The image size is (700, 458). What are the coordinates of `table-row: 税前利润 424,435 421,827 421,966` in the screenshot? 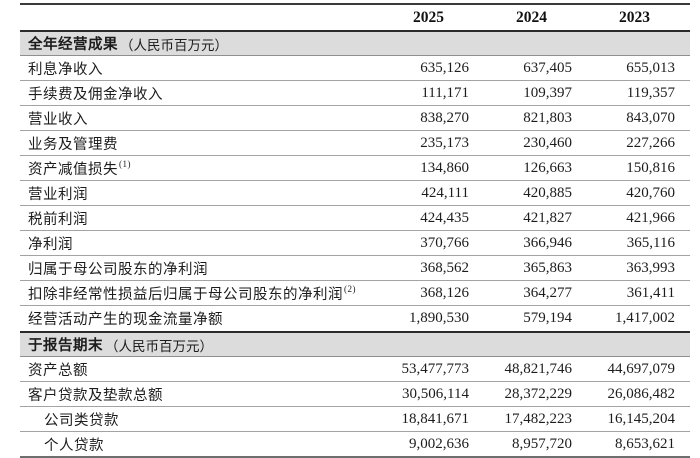 It's located at (355, 218).